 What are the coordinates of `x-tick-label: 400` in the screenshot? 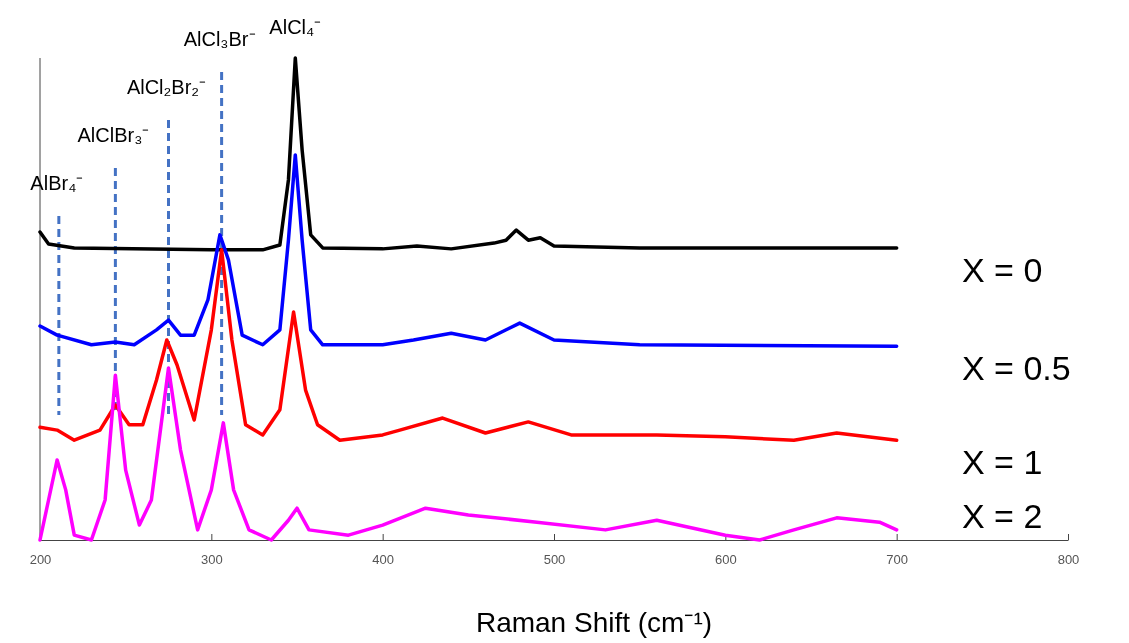 It's located at (383, 559).